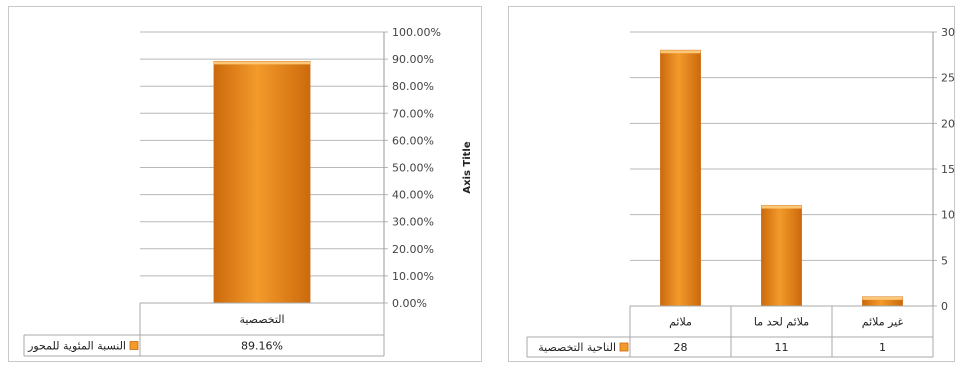 The width and height of the screenshot is (960, 365). What do you see at coordinates (948, 78) in the screenshot?
I see `y-tick-label: 25` at bounding box center [948, 78].